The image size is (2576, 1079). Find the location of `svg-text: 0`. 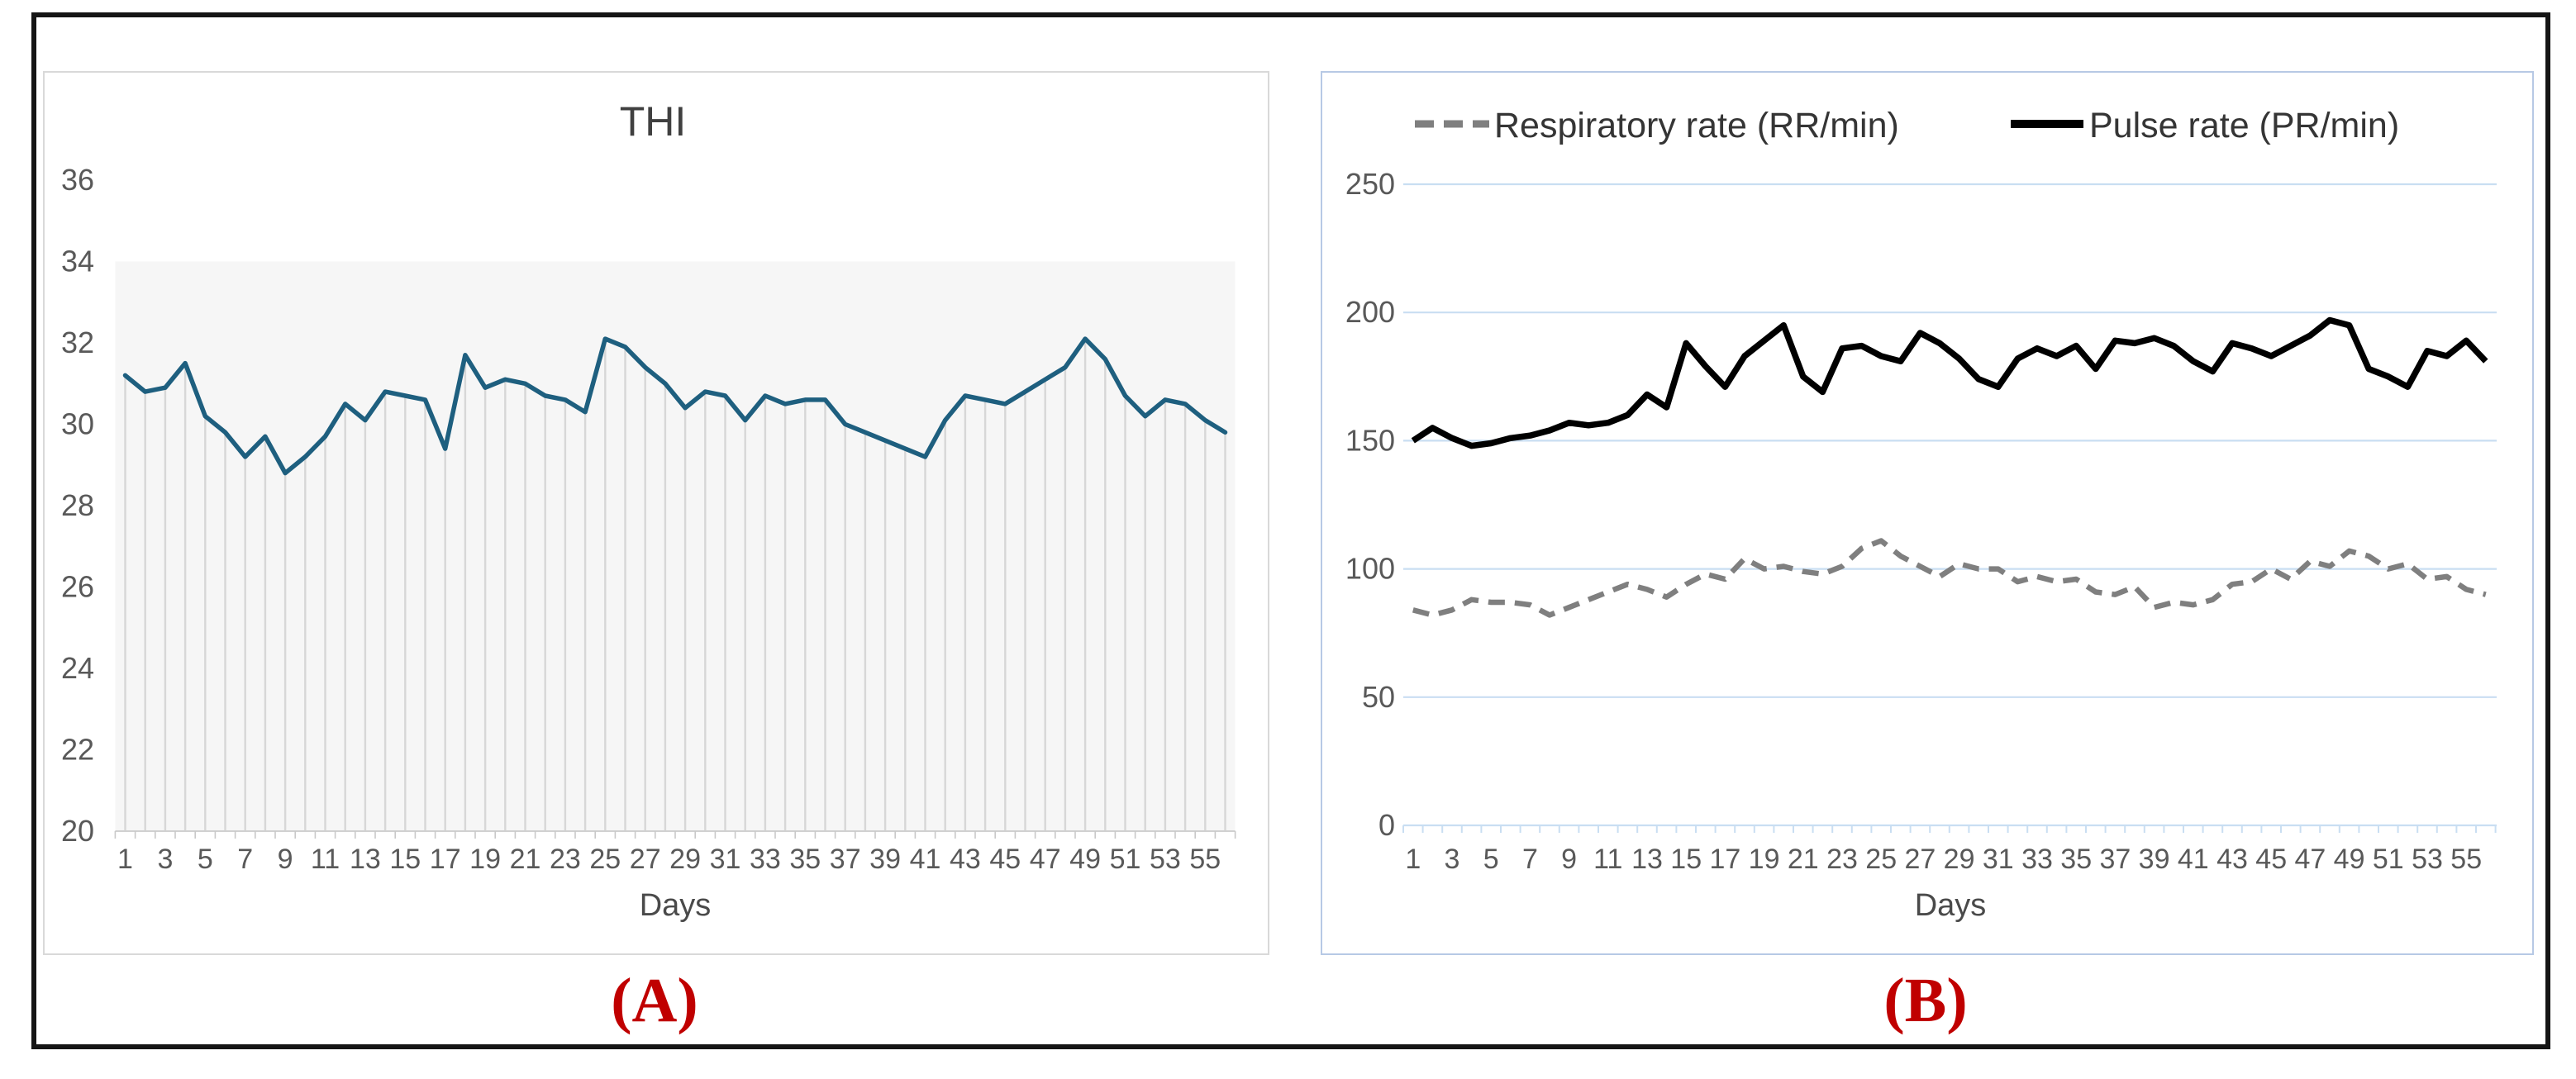

svg-text: 0 is located at coordinates (1387, 825).